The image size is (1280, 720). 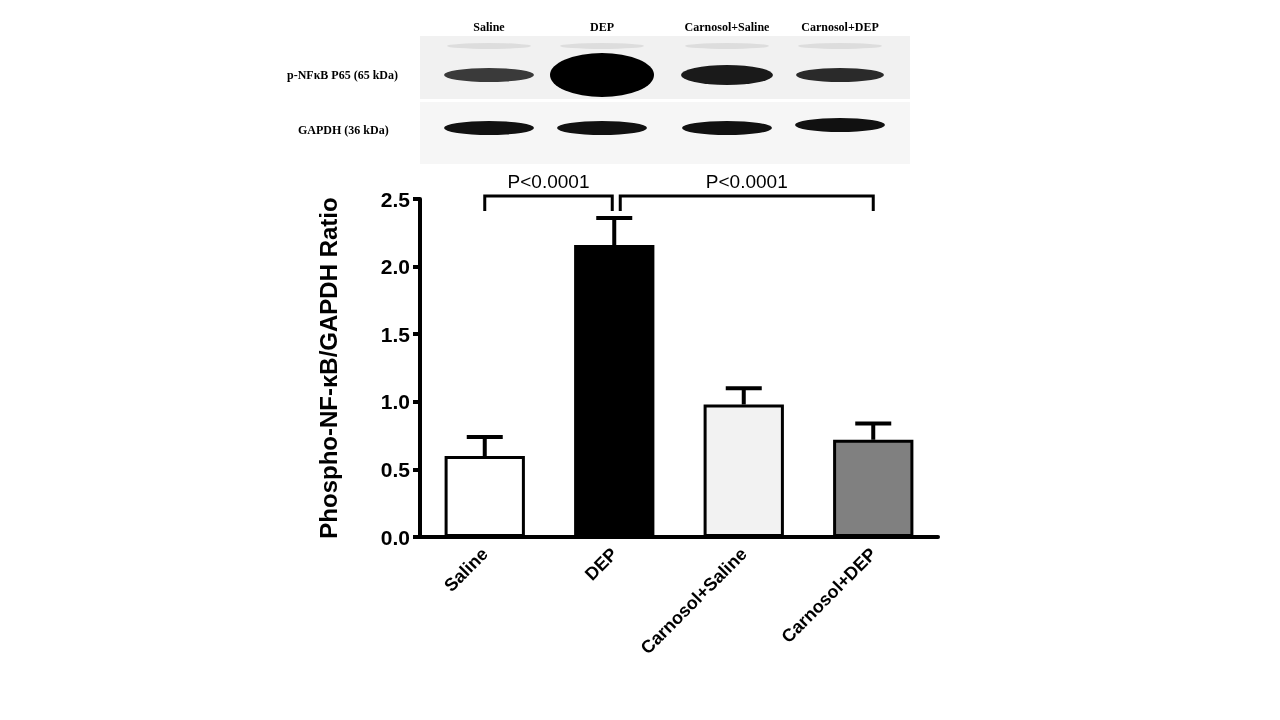 I want to click on y-tick-label: 1.5, so click(x=395, y=334).